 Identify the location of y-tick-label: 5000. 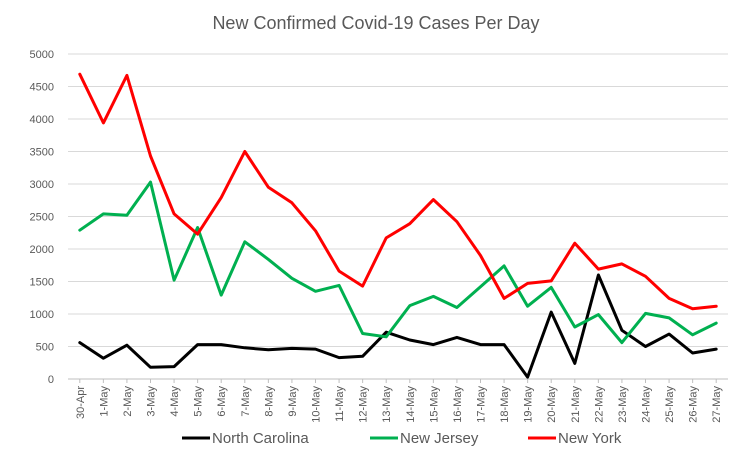
(42, 55).